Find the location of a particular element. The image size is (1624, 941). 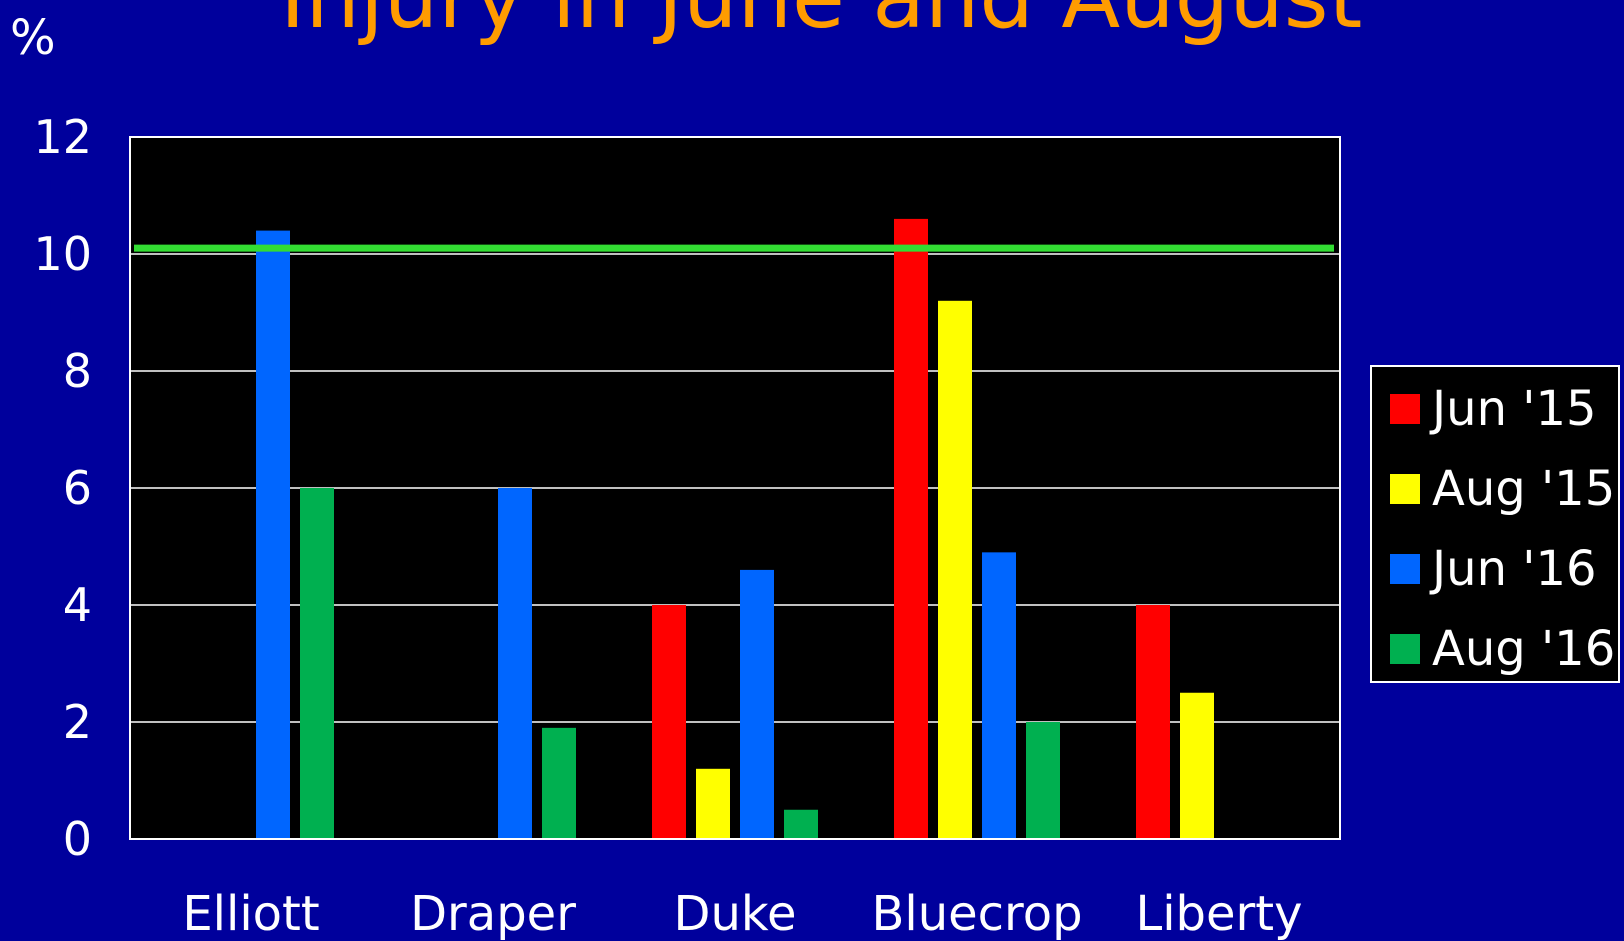

y-tick-label: 2 is located at coordinates (77, 722).